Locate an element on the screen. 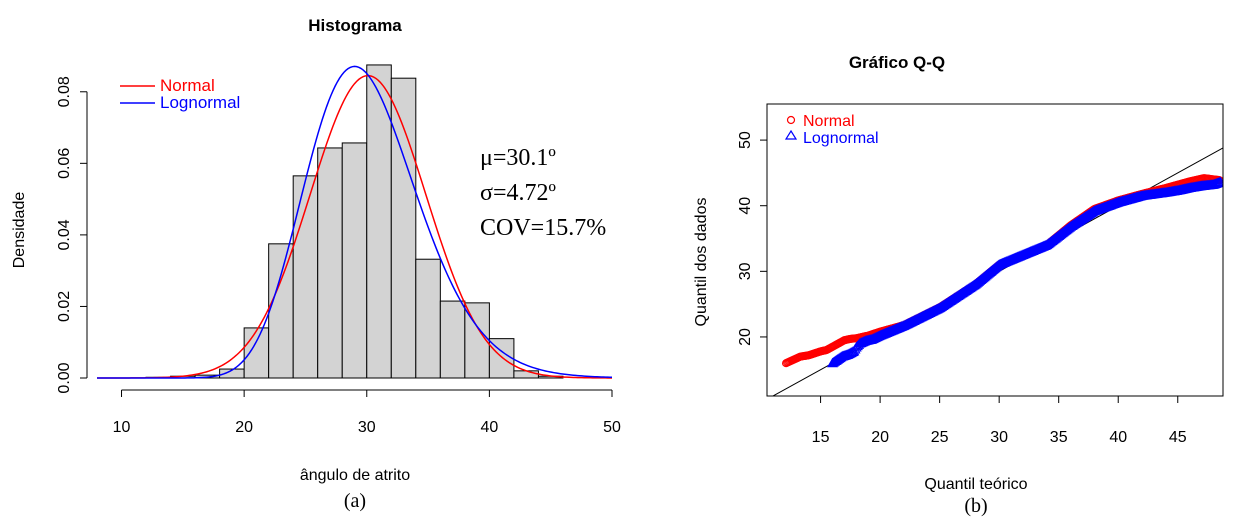  qq-y-tick-label: 40 is located at coordinates (745, 206).